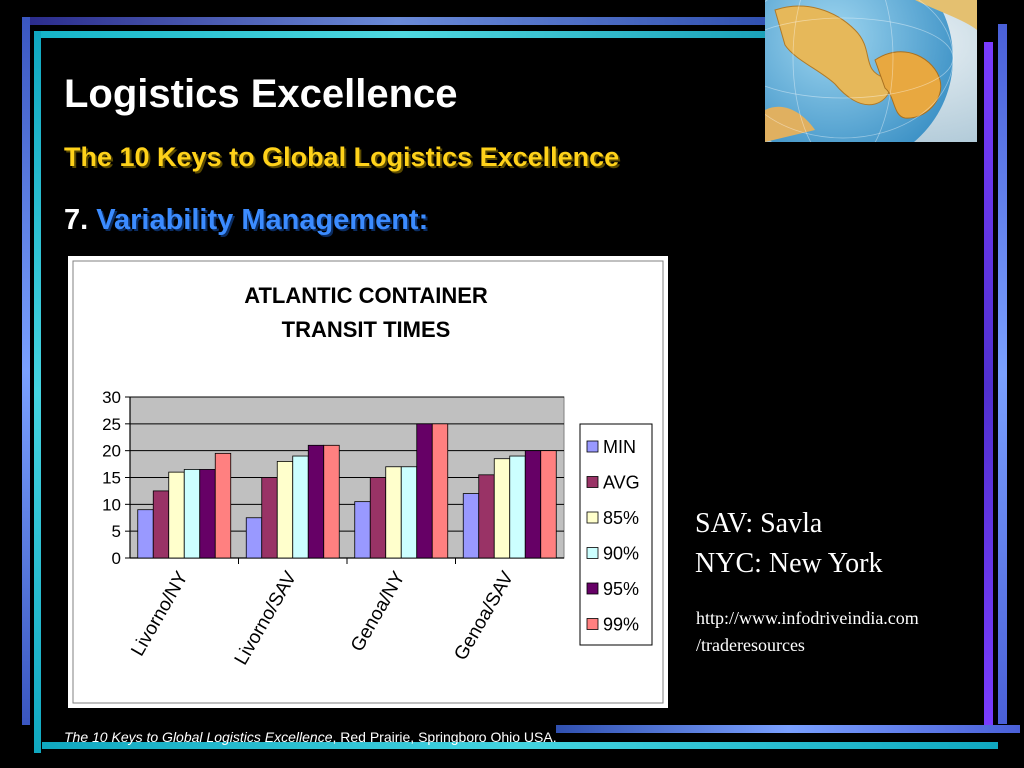 The height and width of the screenshot is (768, 1024). I want to click on frame-bar-left-blue, so click(26, 371).